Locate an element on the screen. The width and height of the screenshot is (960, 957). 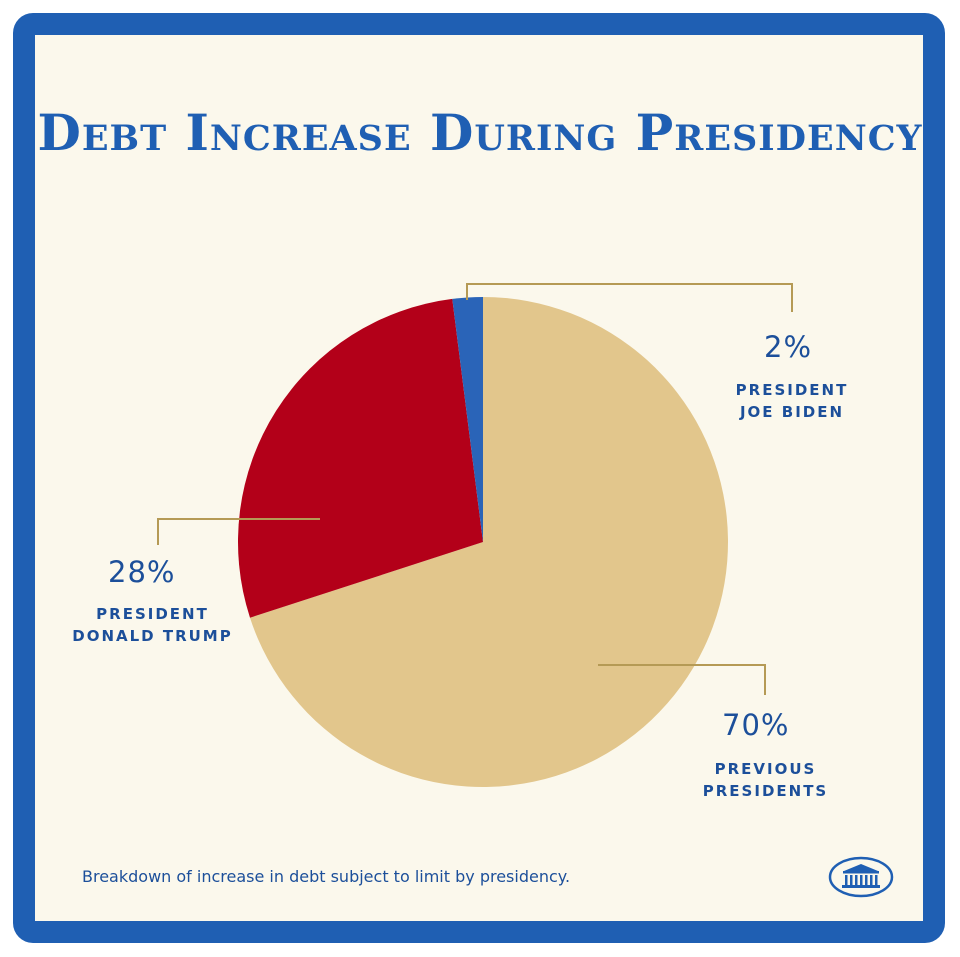
data-label-previous-name: PREVIOUS PRESIDENTS is located at coordinates (765, 780).